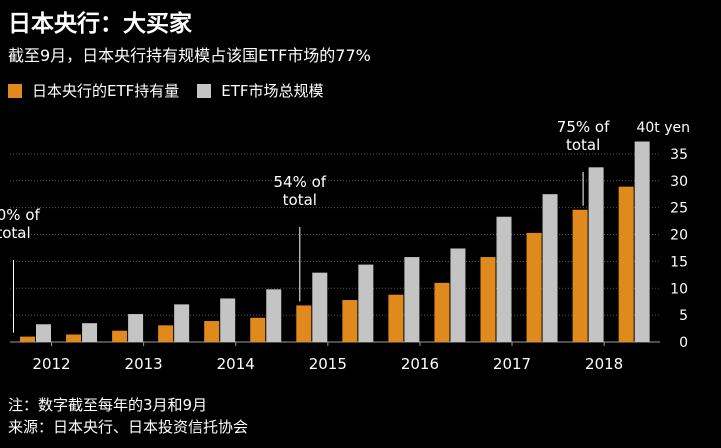 The height and width of the screenshot is (448, 721). Describe the element at coordinates (204, 90) in the screenshot. I see `legend-swatch-market` at that location.